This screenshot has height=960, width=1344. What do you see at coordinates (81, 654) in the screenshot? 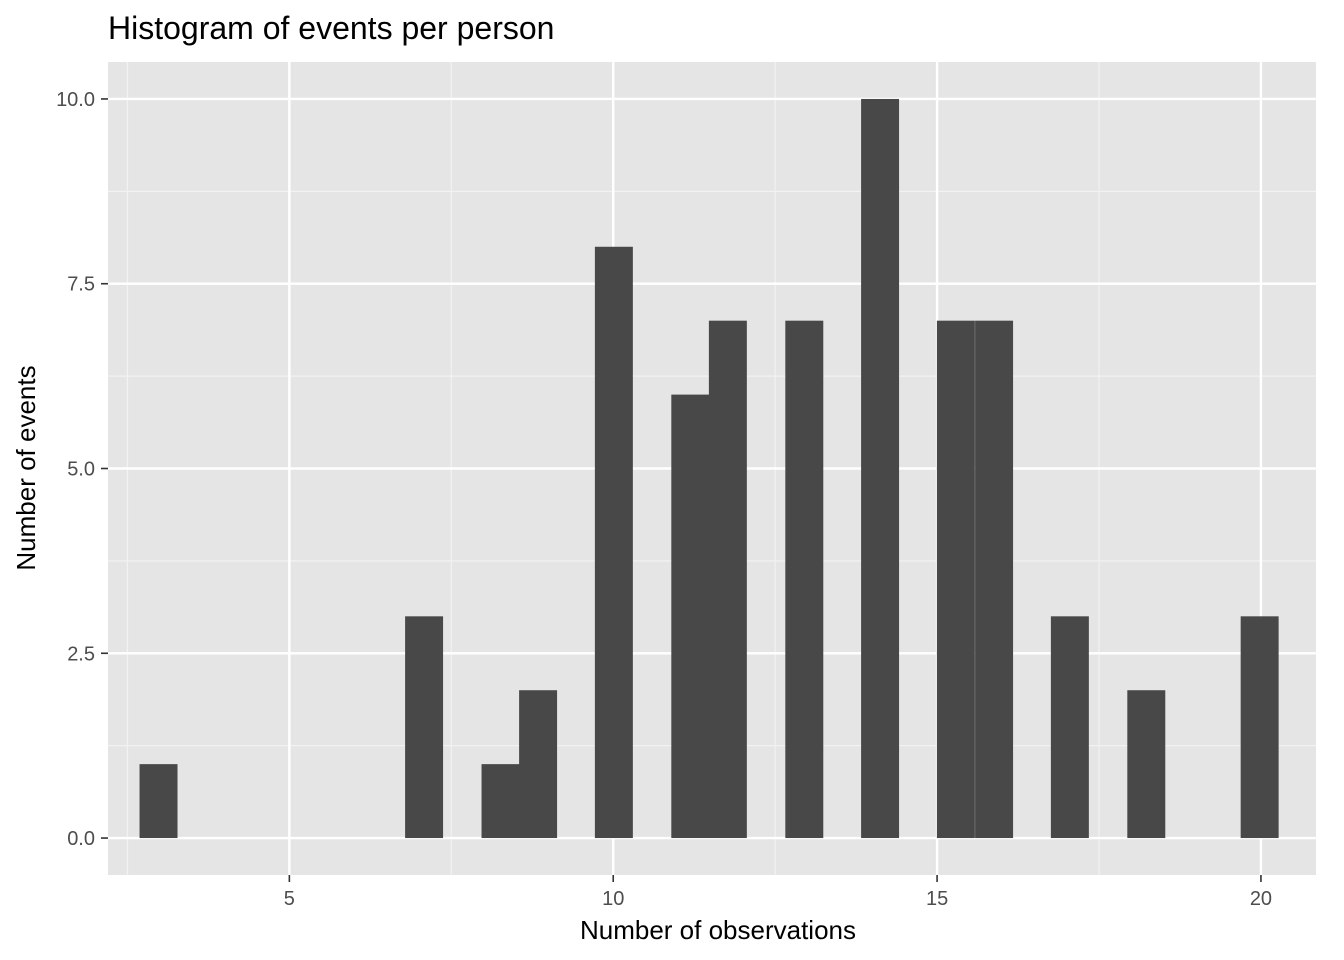
I see `y-tick-label: 2.5` at bounding box center [81, 654].